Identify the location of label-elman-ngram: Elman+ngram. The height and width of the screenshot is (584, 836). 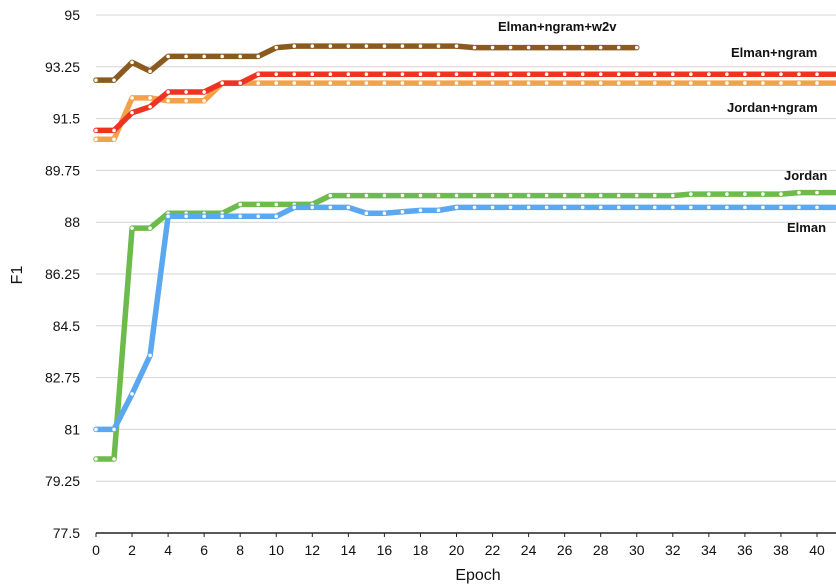
(774, 52).